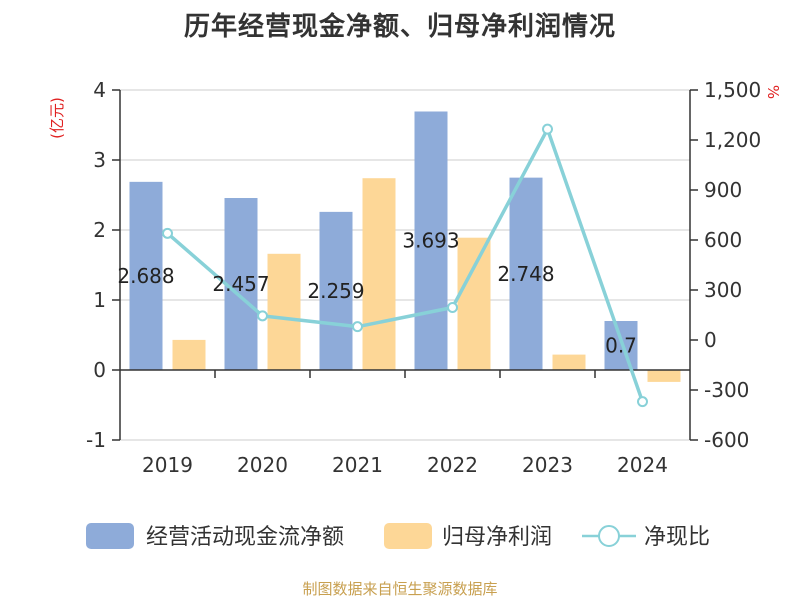 The width and height of the screenshot is (800, 600). What do you see at coordinates (99, 230) in the screenshot?
I see `left-tick-label: 2` at bounding box center [99, 230].